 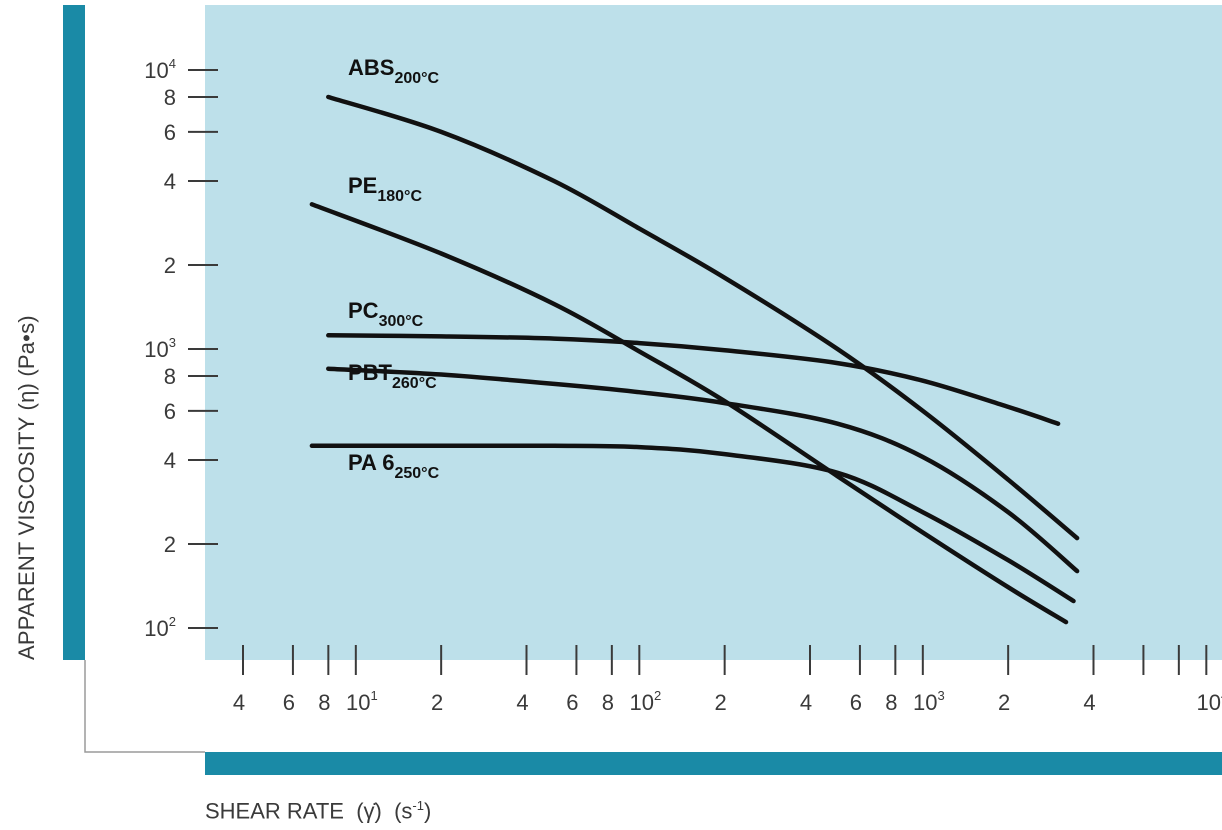 I want to click on x-axis-title-symbol: (γ̇), so click(x=369, y=810).